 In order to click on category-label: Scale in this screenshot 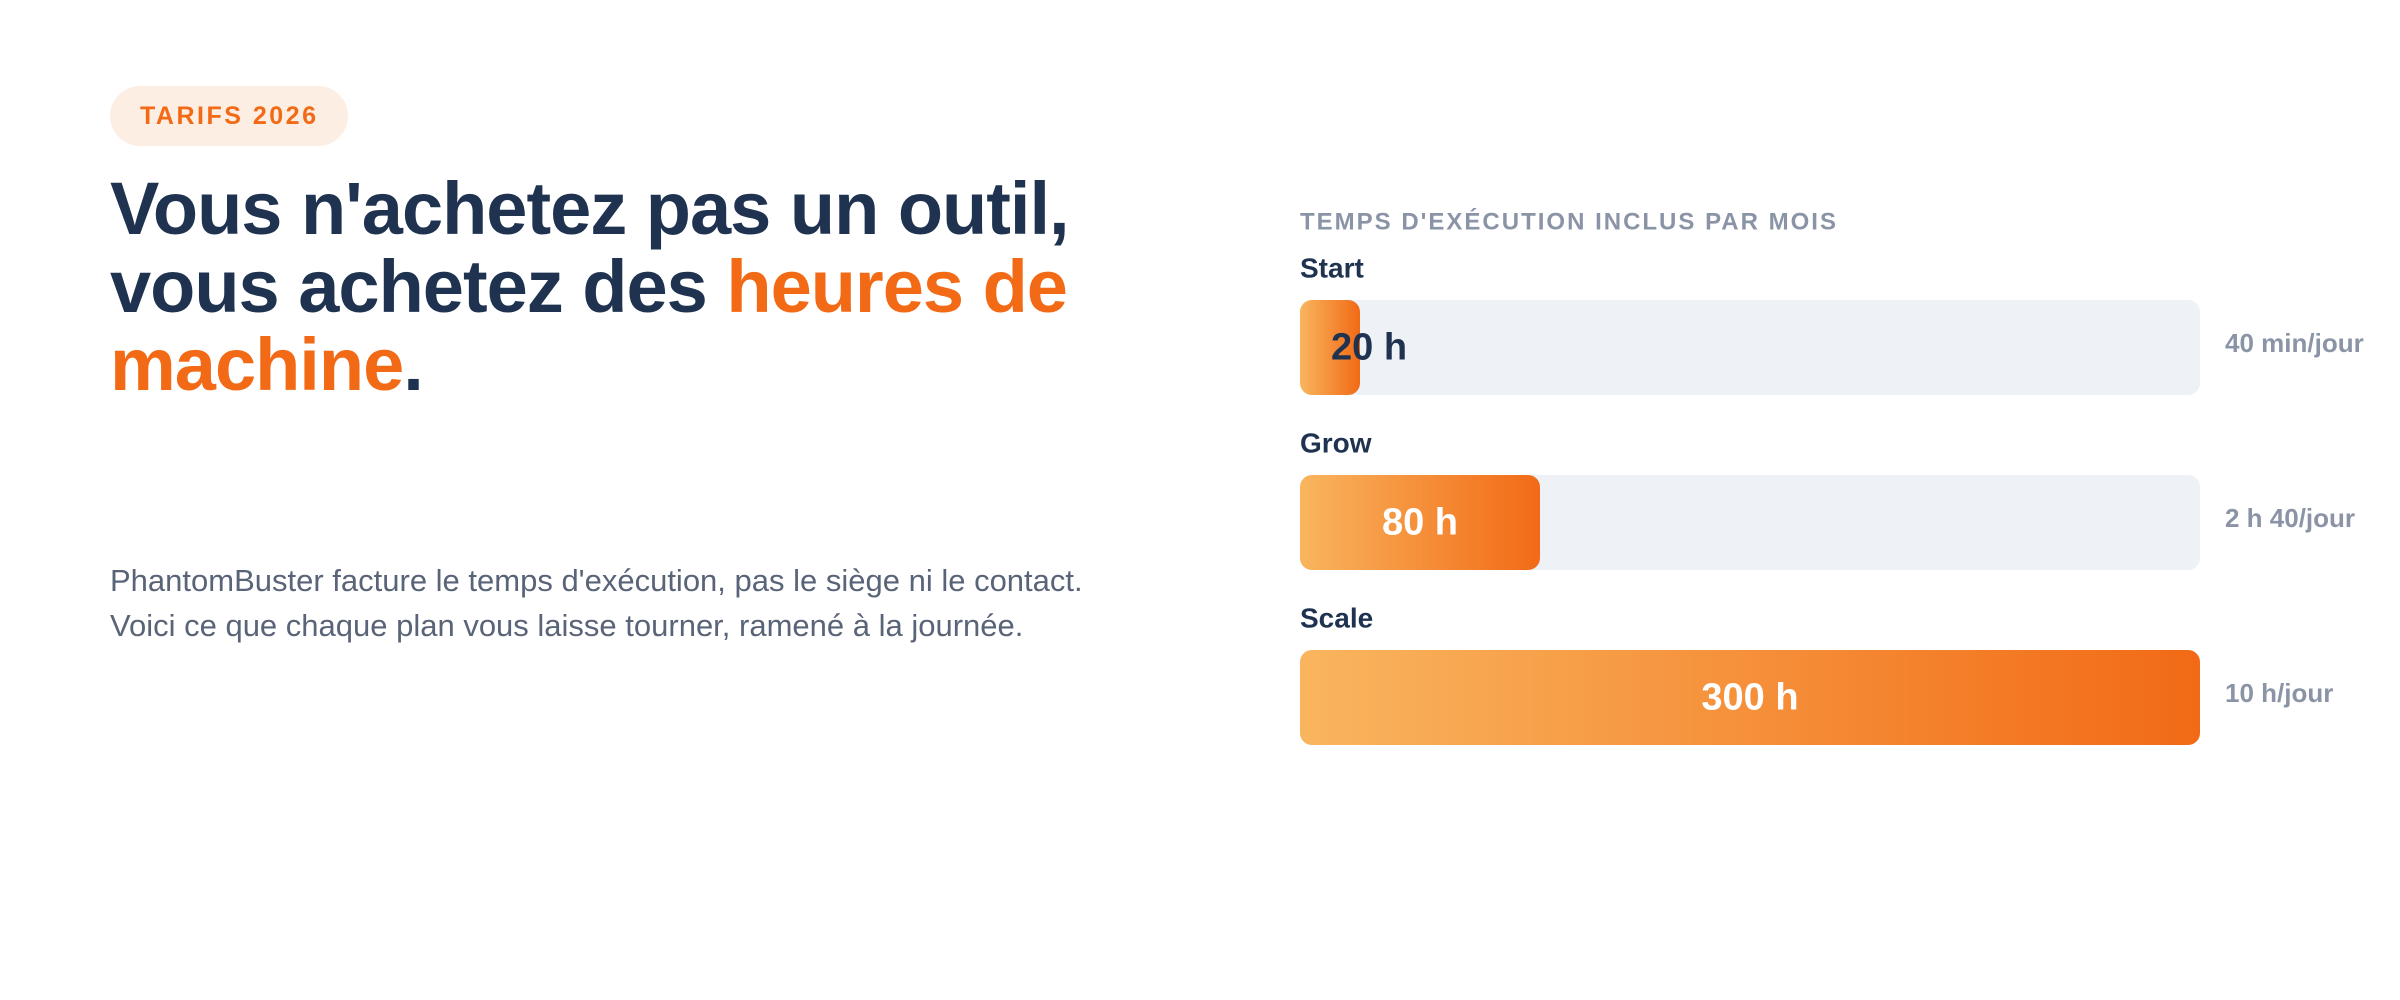, I will do `click(1336, 617)`.